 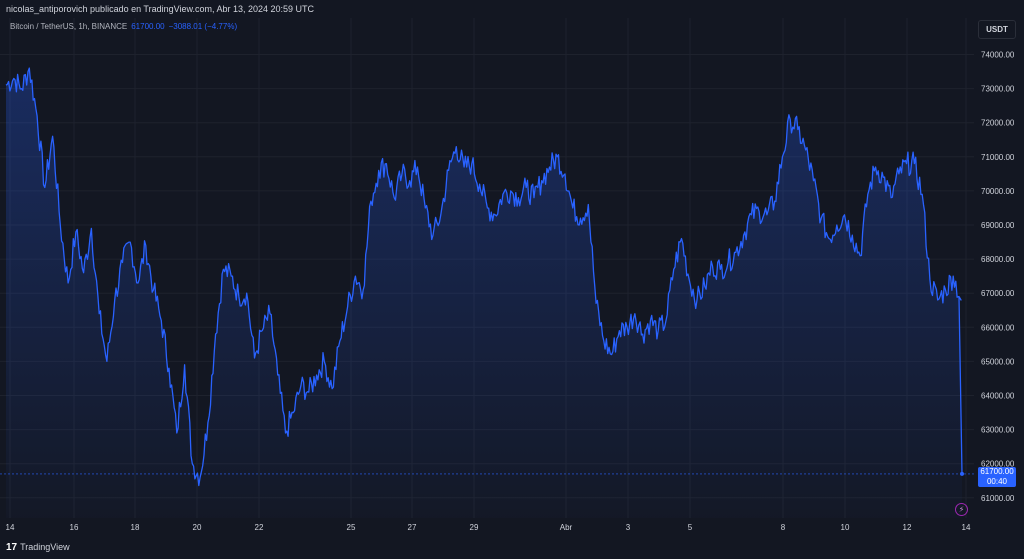 I want to click on lightning-icon: ⚡, so click(x=961, y=509).